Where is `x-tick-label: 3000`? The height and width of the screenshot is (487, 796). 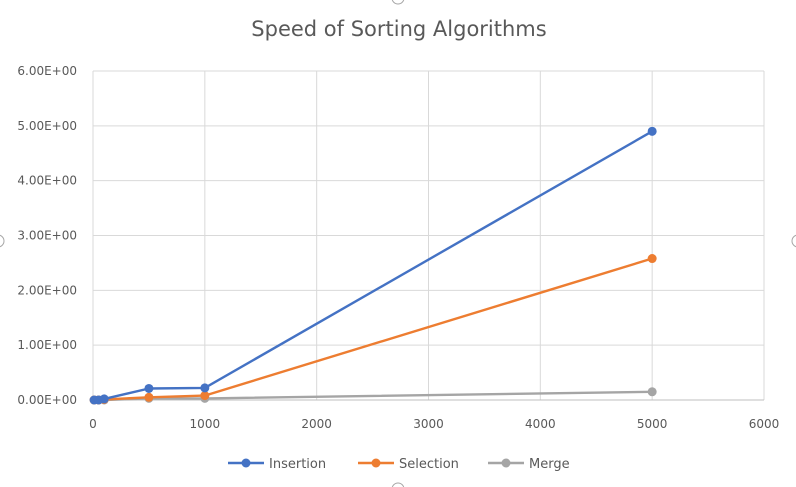
x-tick-label: 3000 is located at coordinates (428, 424).